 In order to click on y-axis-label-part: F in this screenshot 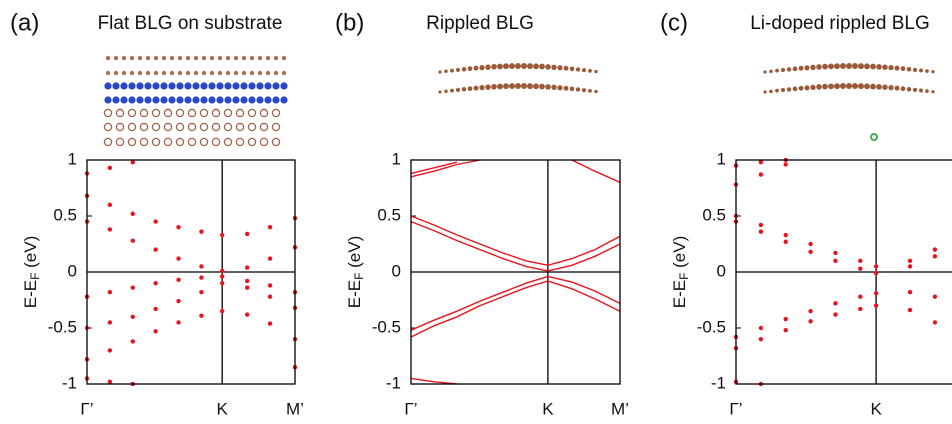, I will do `click(684, 276)`.